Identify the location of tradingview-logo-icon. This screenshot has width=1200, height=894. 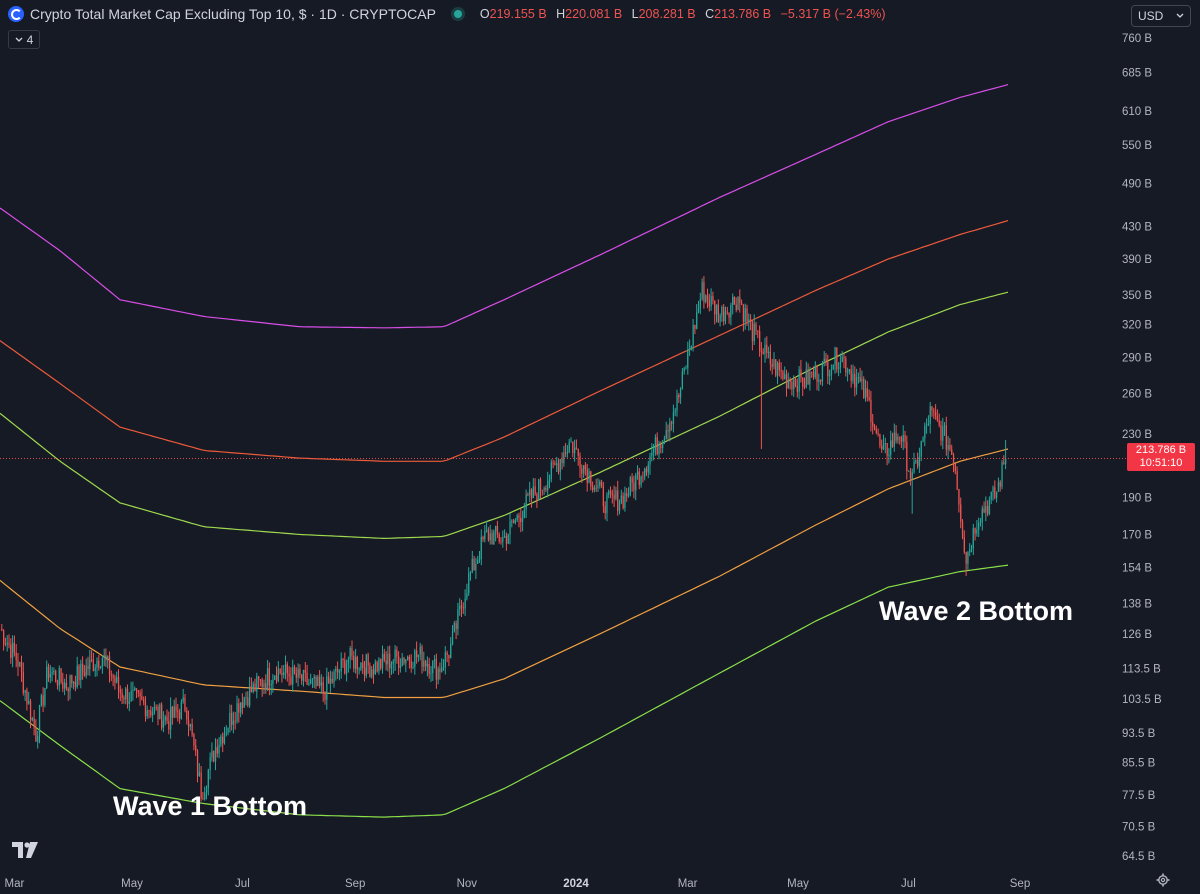
(26, 850).